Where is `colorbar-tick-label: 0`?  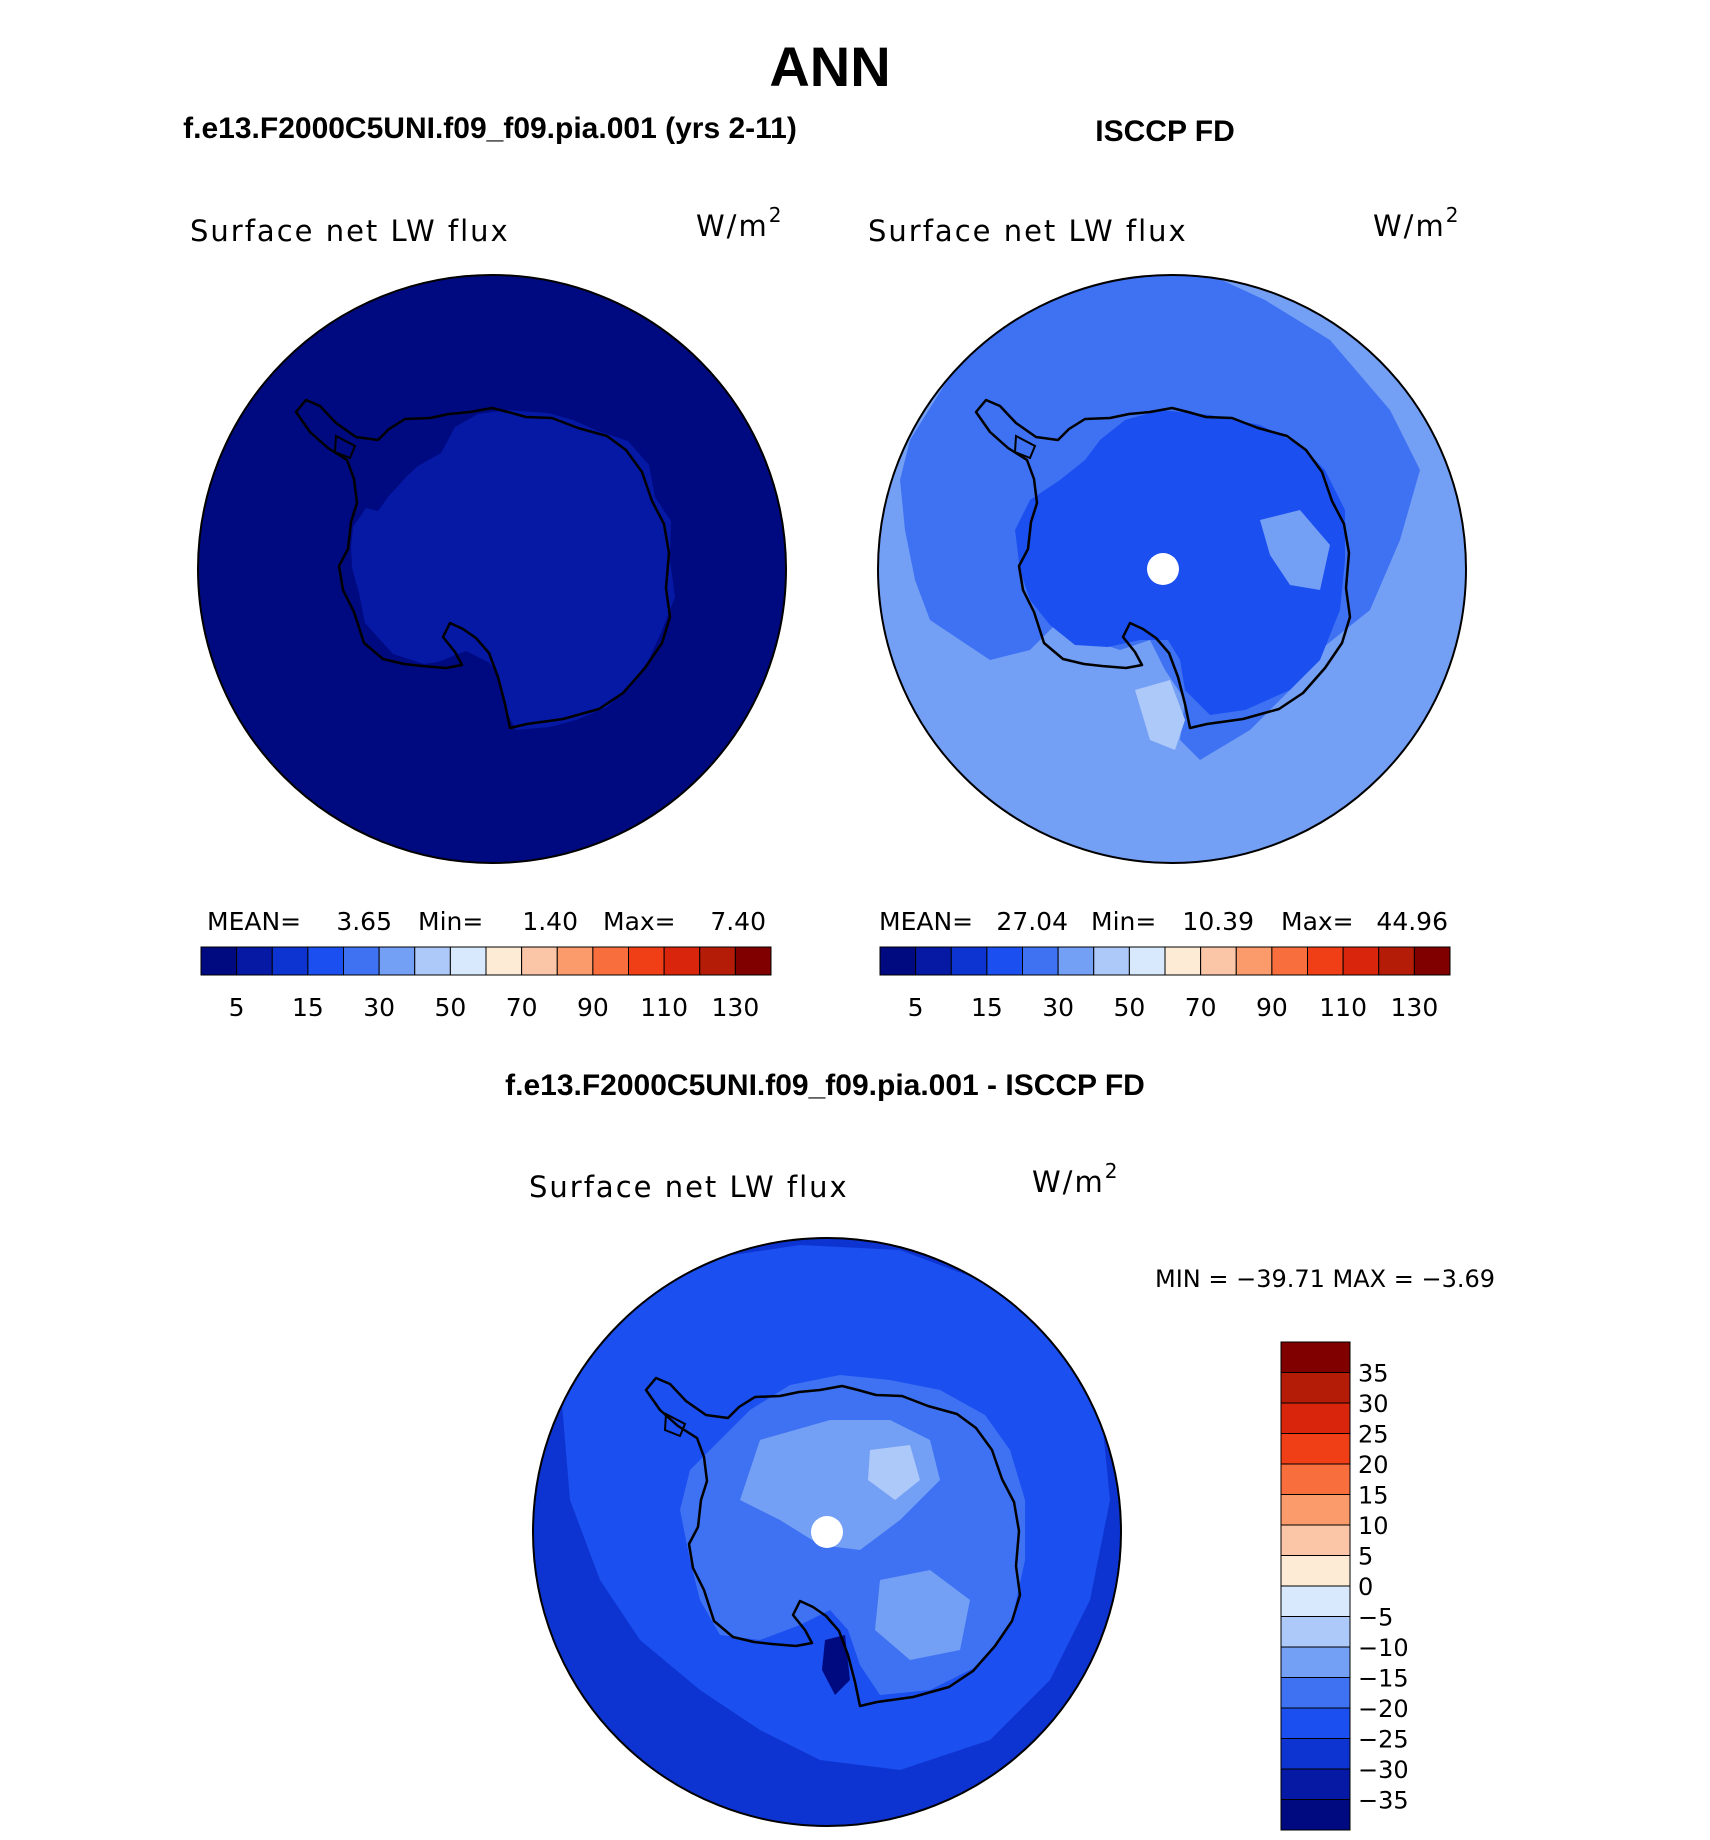 colorbar-tick-label: 0 is located at coordinates (1365, 1587).